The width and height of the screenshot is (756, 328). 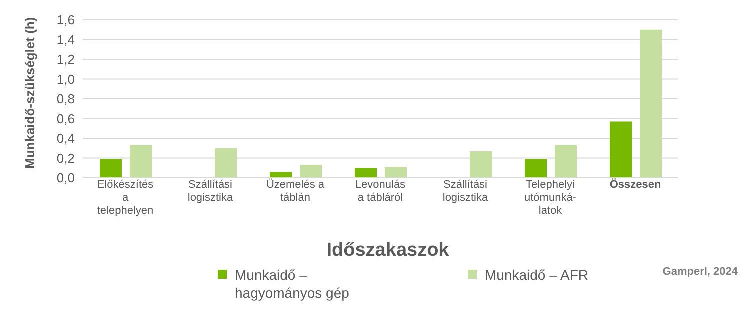 I want to click on y-tick-label: 0,8, so click(x=65, y=99).